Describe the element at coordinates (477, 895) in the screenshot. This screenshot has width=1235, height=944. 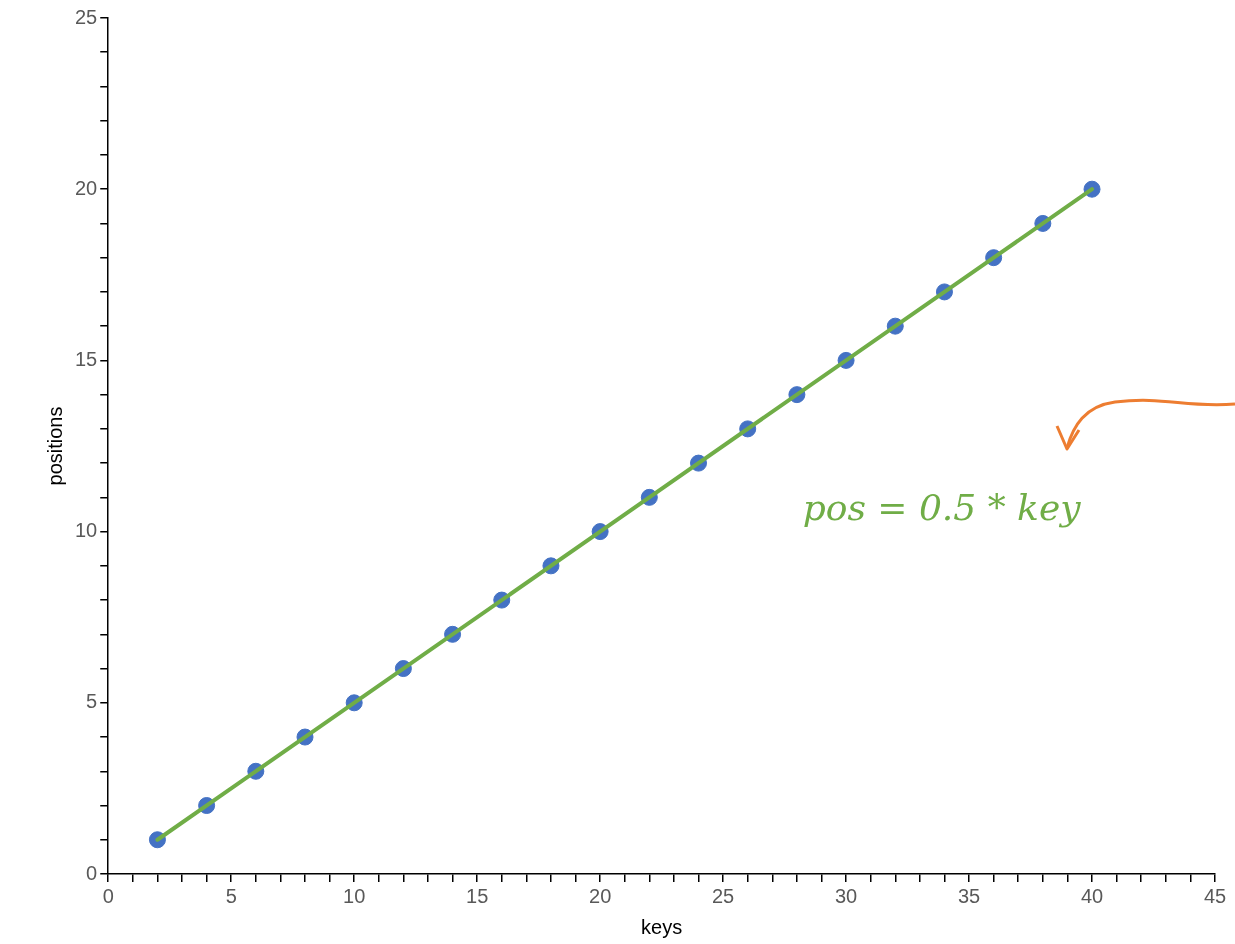
I see `x-tick-label: 15` at that location.